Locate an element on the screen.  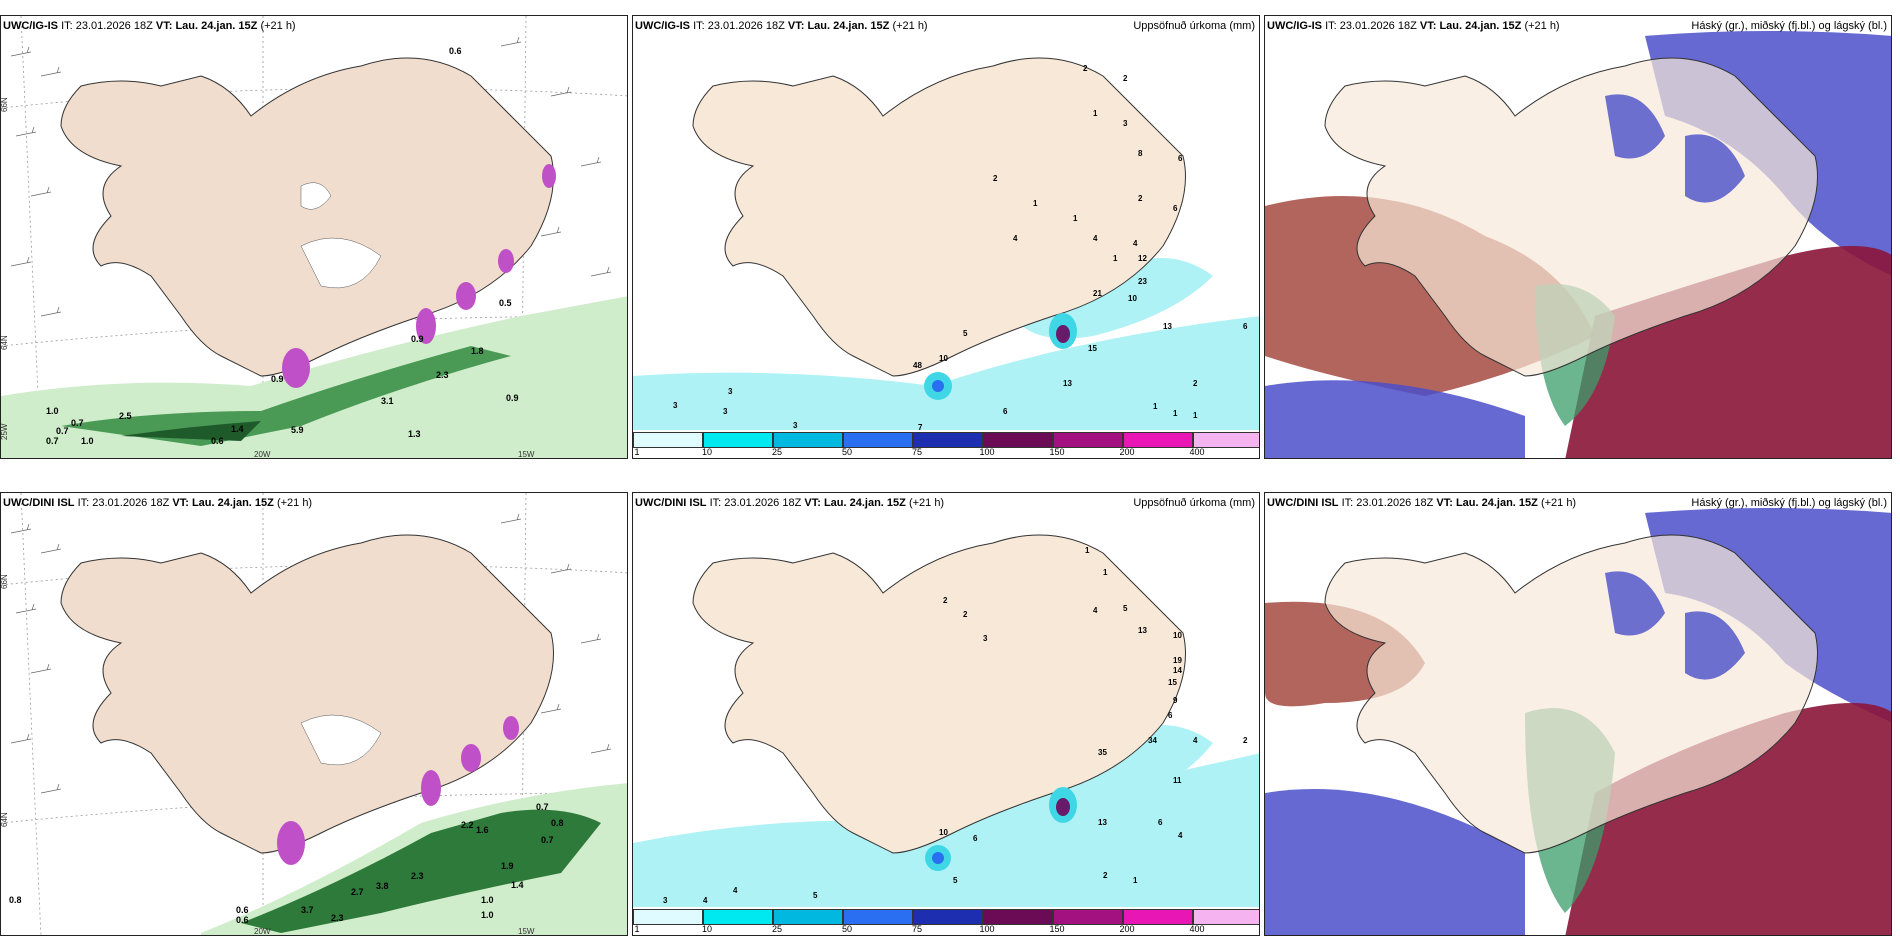
legend-tick: 200 is located at coordinates (1127, 452).